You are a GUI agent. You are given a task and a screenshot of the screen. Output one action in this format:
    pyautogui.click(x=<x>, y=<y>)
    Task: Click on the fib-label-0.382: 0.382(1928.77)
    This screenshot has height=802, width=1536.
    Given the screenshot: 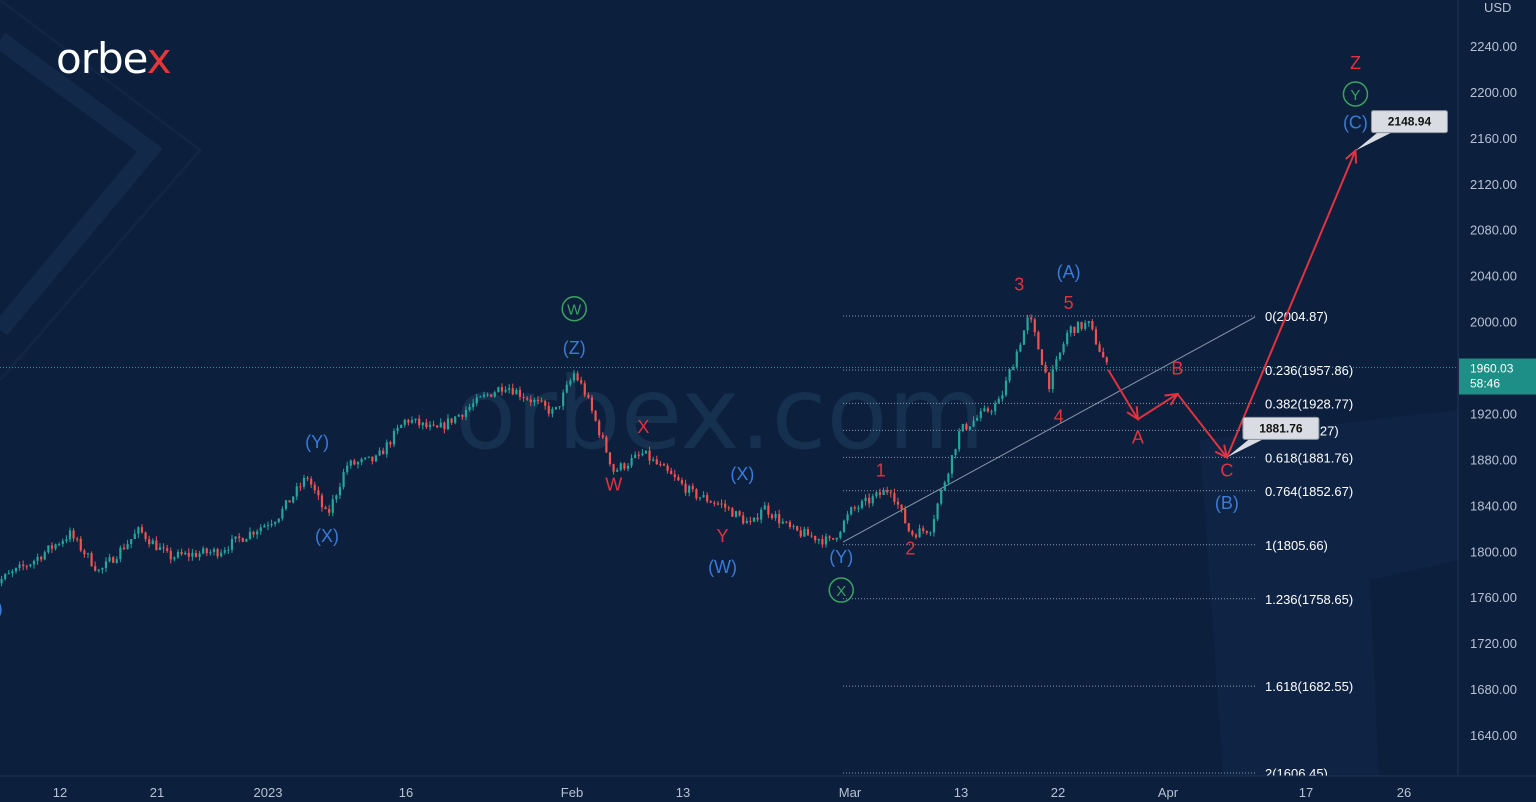 What is the action you would take?
    pyautogui.click(x=1309, y=403)
    